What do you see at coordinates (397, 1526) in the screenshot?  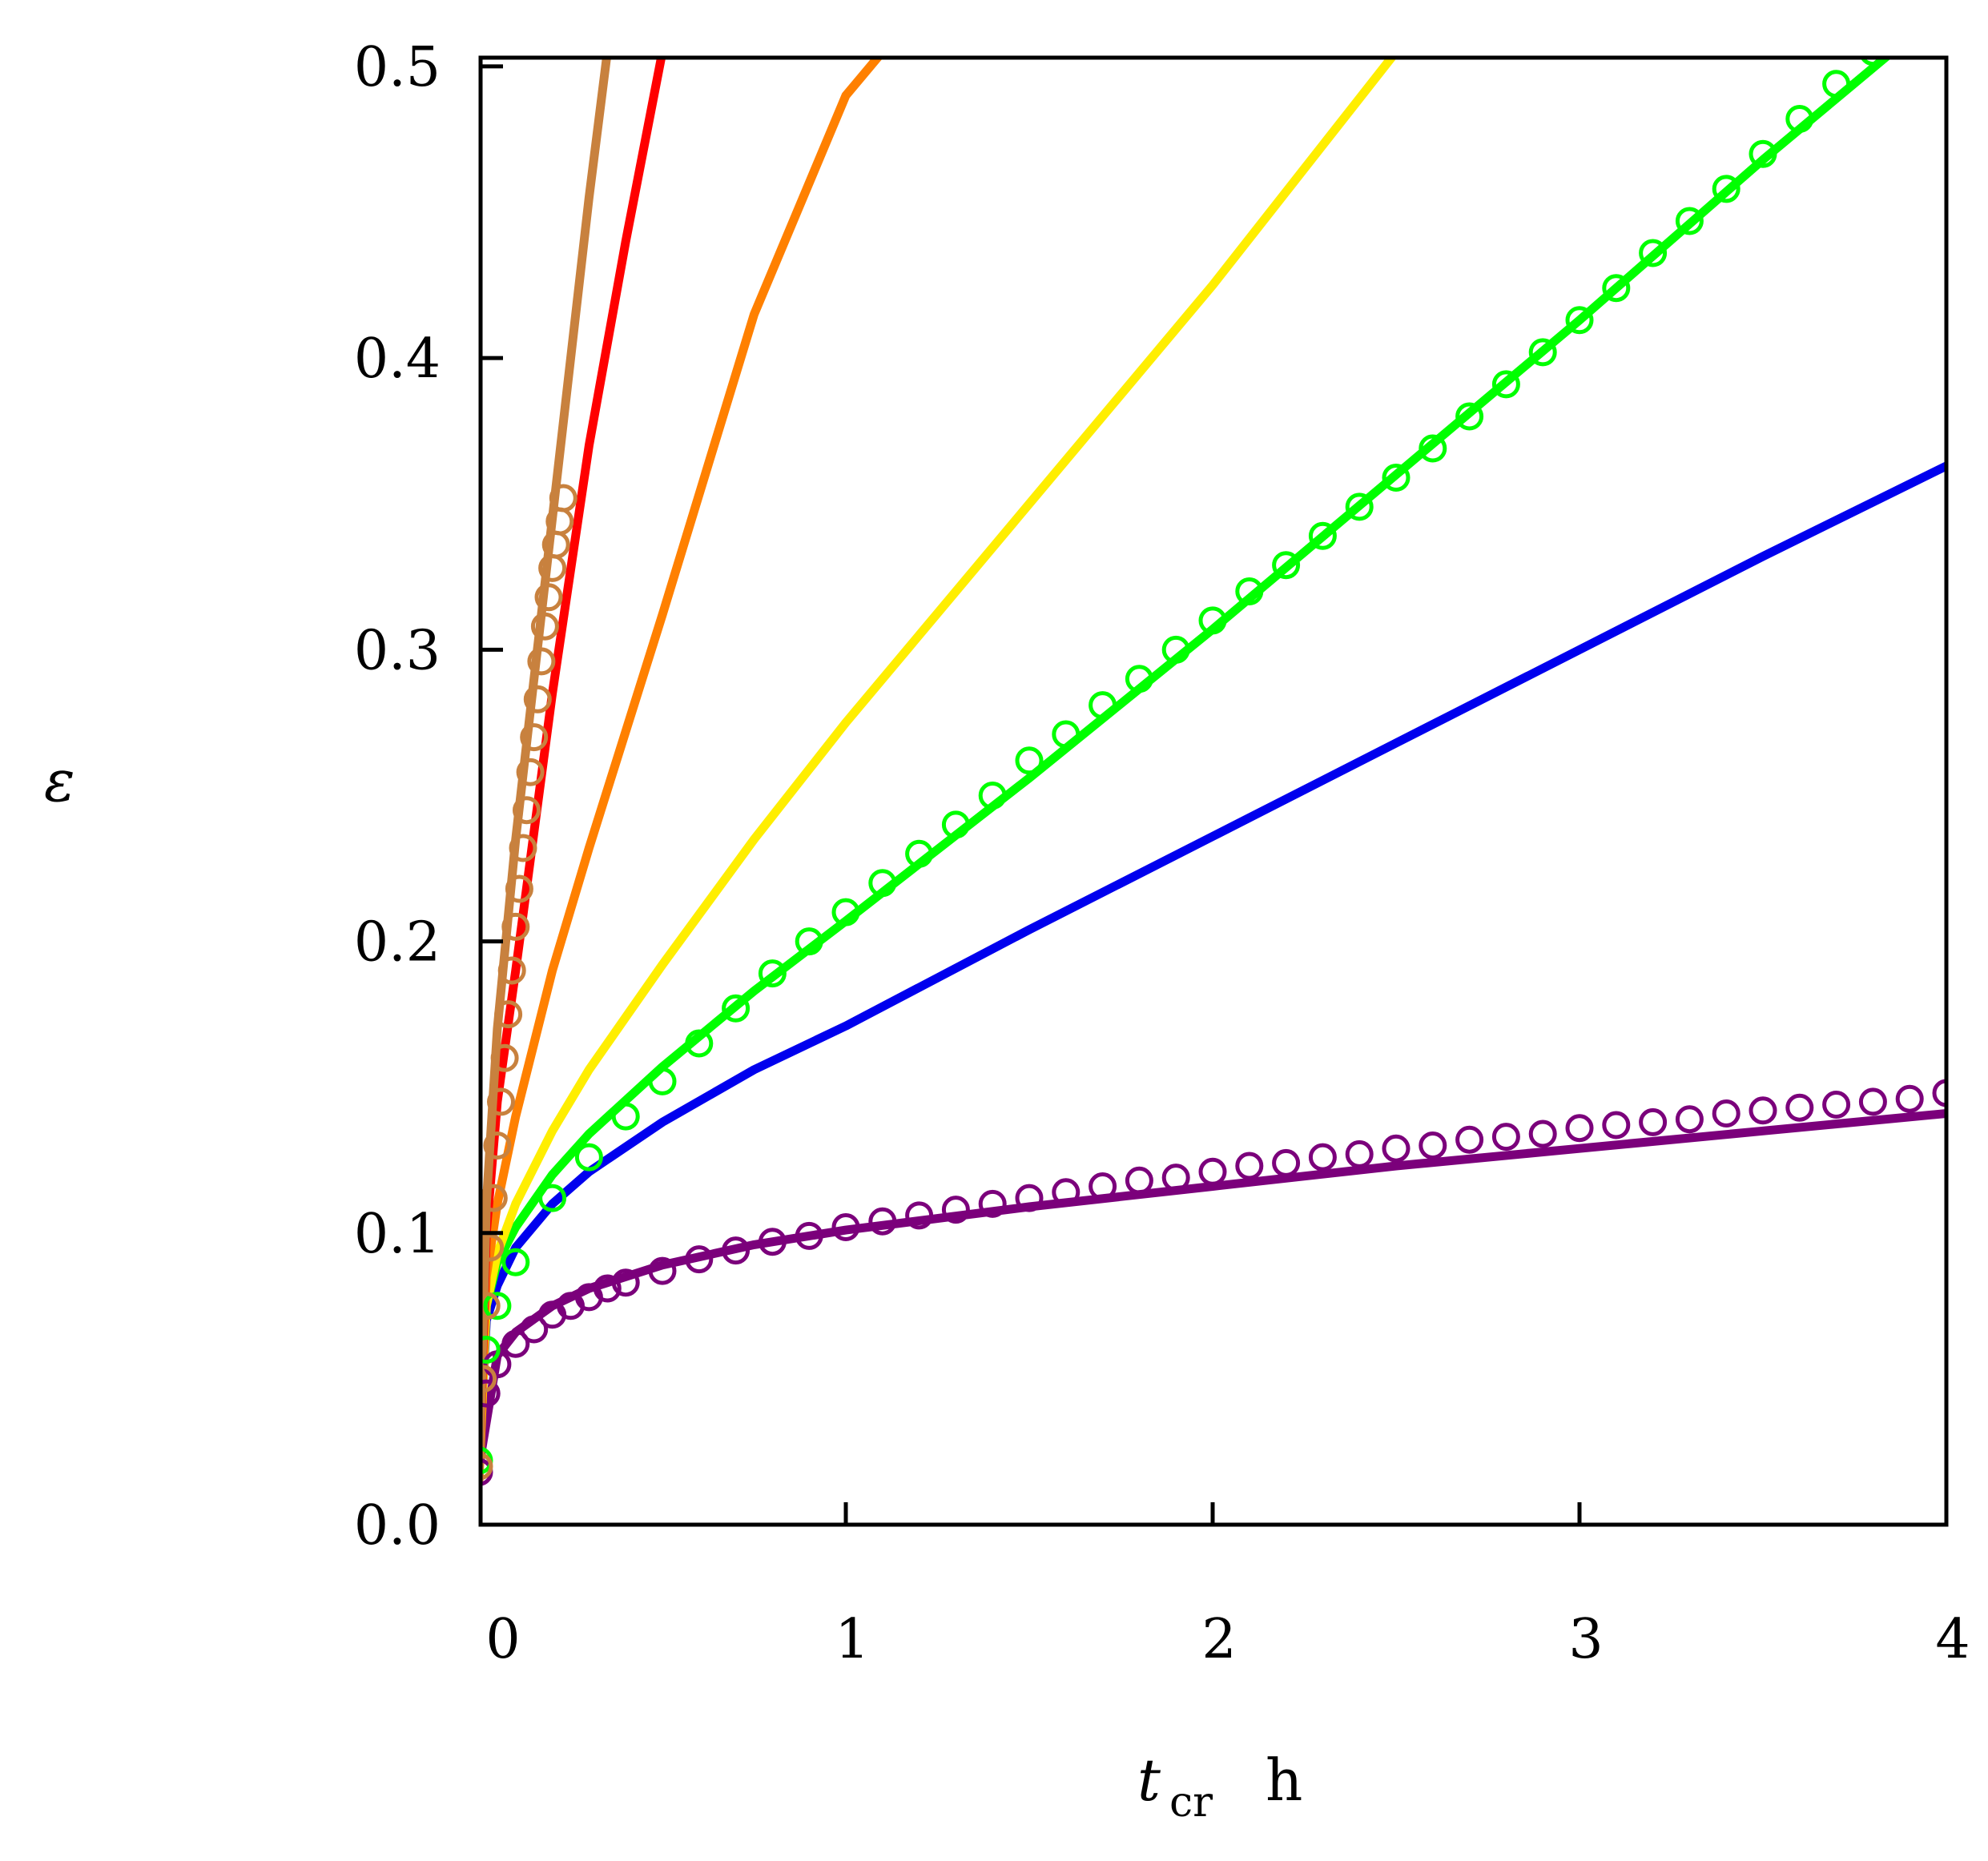 I see `y-tick-label: 0.0` at bounding box center [397, 1526].